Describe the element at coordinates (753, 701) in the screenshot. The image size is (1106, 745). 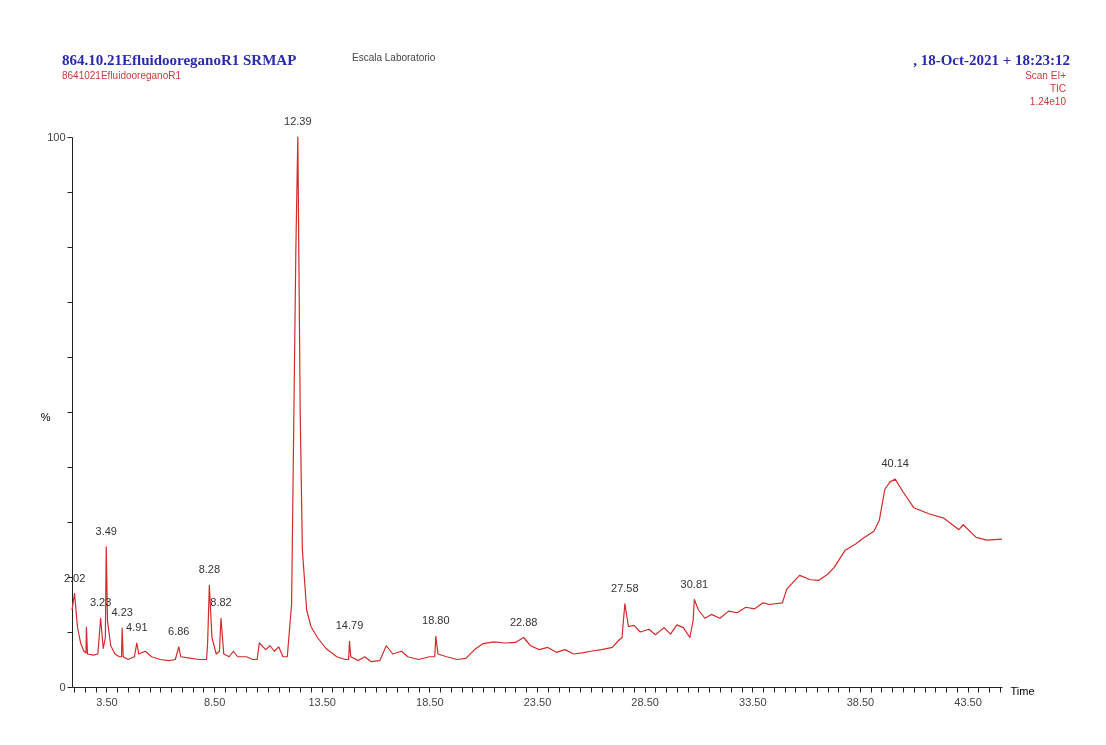
I see `x-tick-label: 33.50` at that location.